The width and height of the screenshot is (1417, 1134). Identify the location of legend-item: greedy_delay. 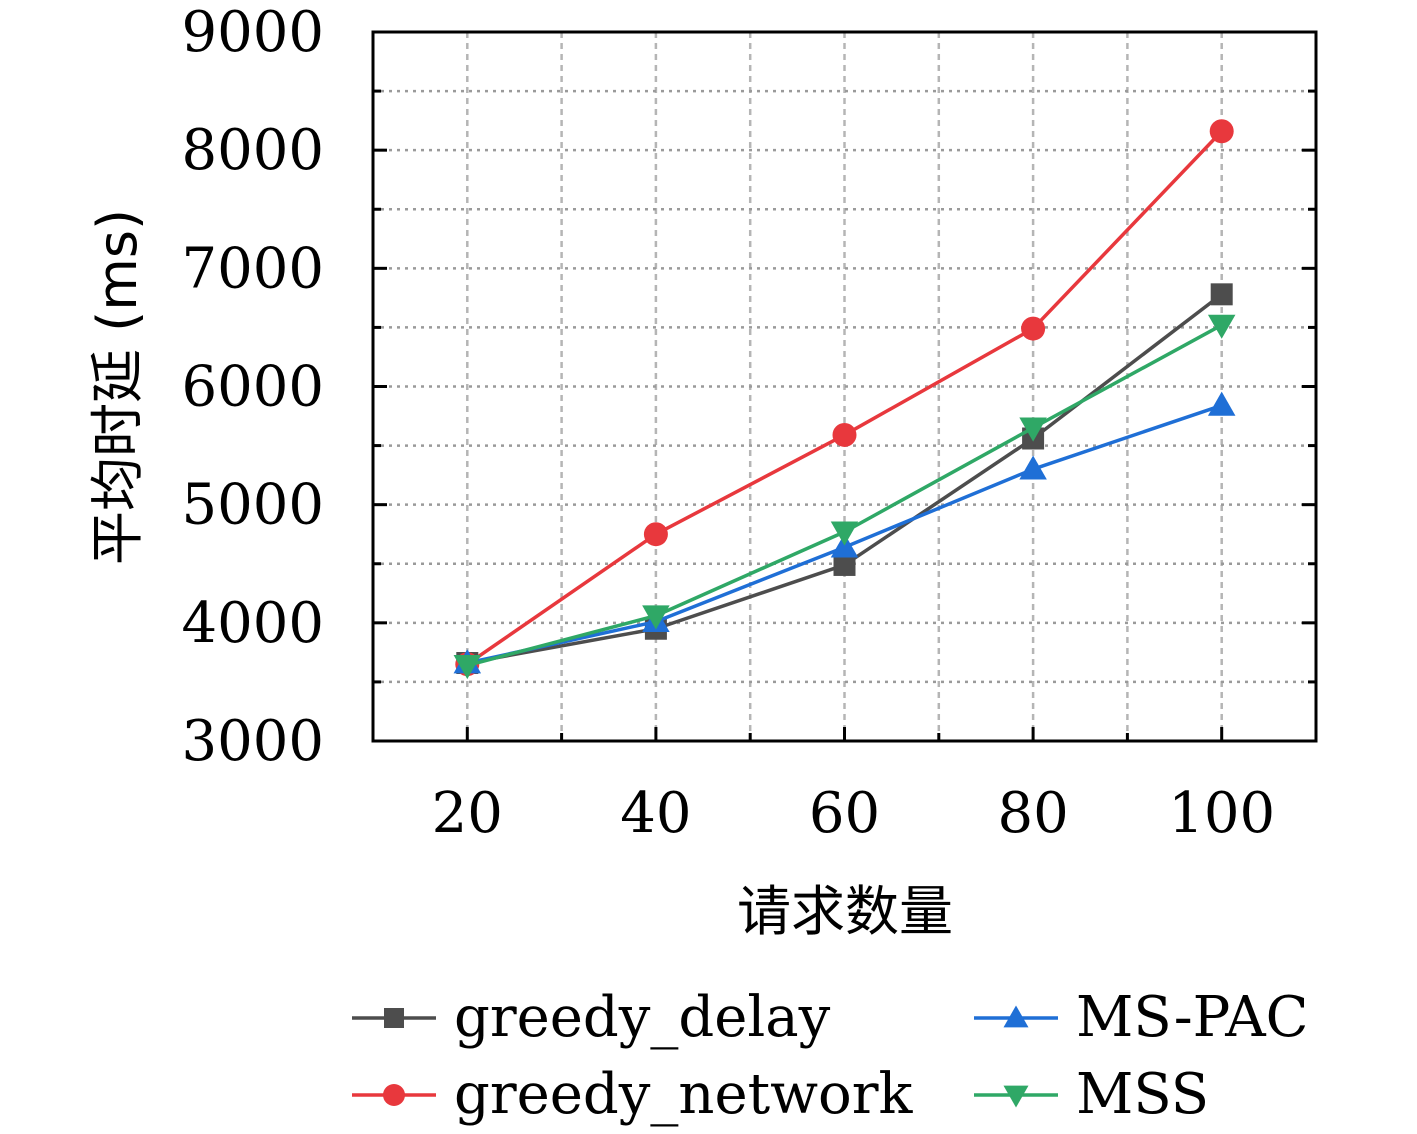
(591, 1017).